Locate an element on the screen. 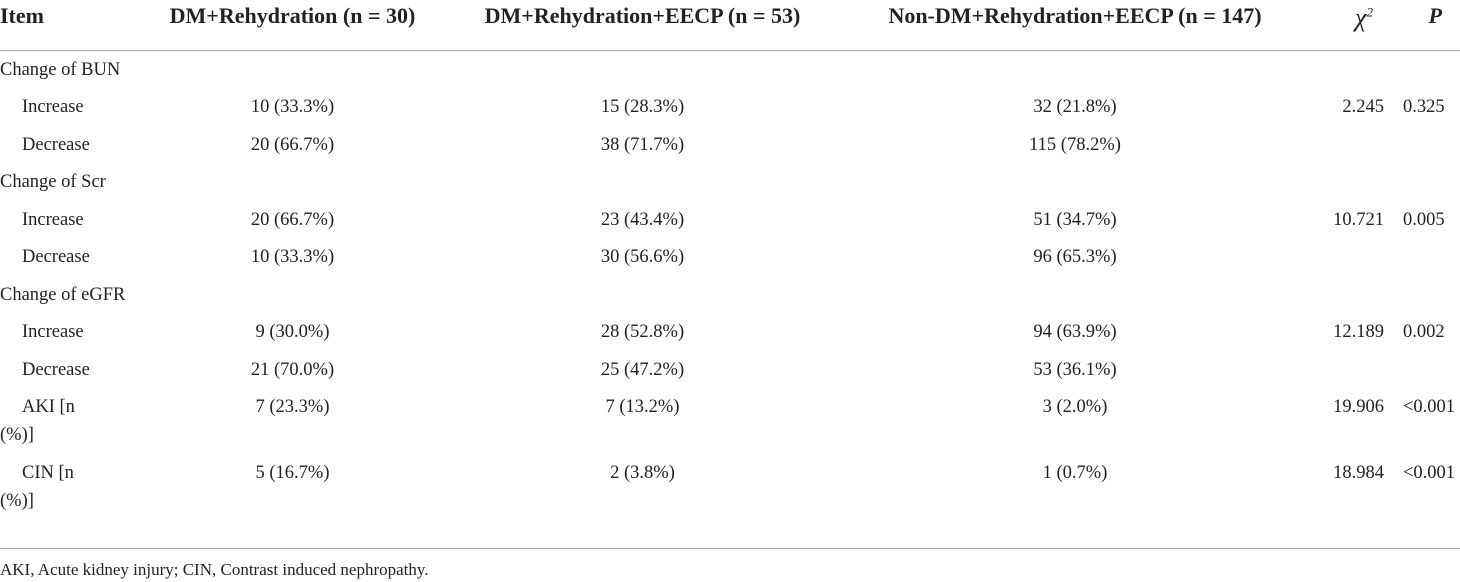 This screenshot has height=582, width=1460. section-cell: Change of Scr is located at coordinates (730, 182).